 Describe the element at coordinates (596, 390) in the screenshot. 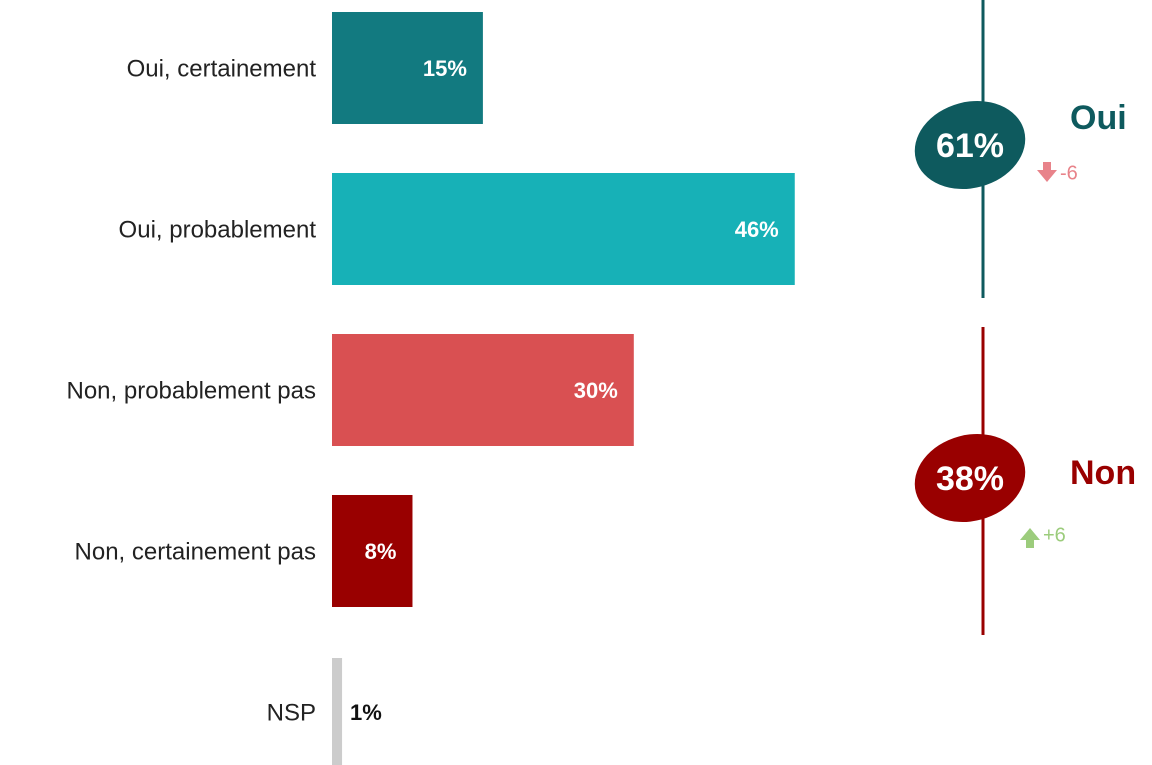

I see `value-label: 30%` at that location.